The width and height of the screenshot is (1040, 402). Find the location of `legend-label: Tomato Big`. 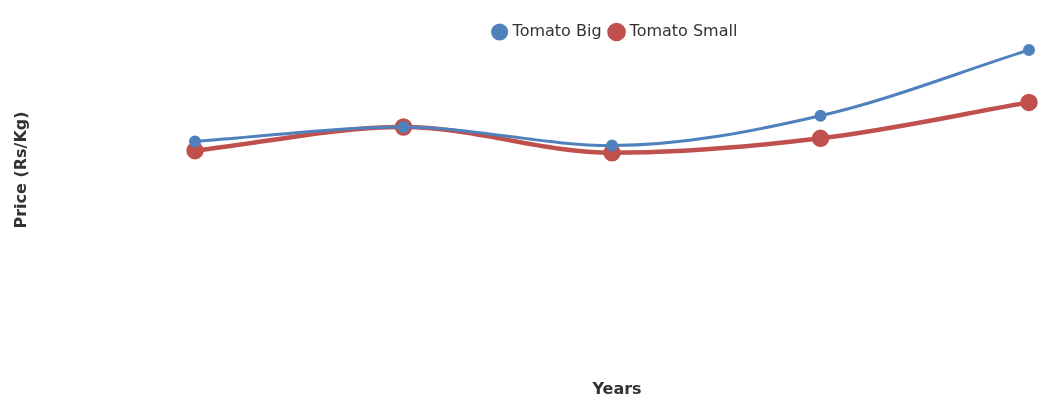

legend-label: Tomato Big is located at coordinates (556, 31).